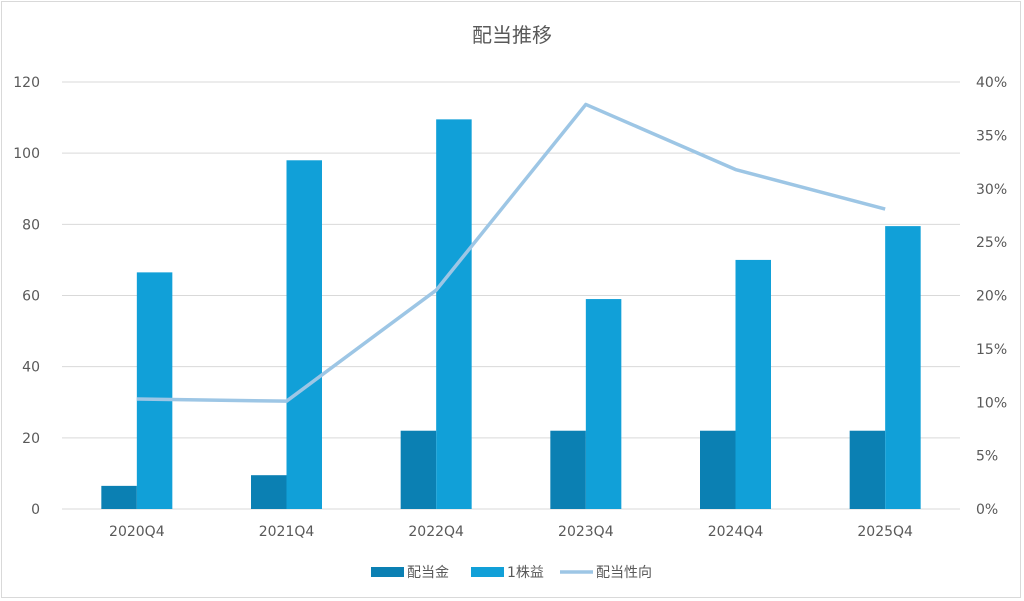 The height and width of the screenshot is (601, 1024). I want to click on left-tick-label: 60, so click(31, 297).